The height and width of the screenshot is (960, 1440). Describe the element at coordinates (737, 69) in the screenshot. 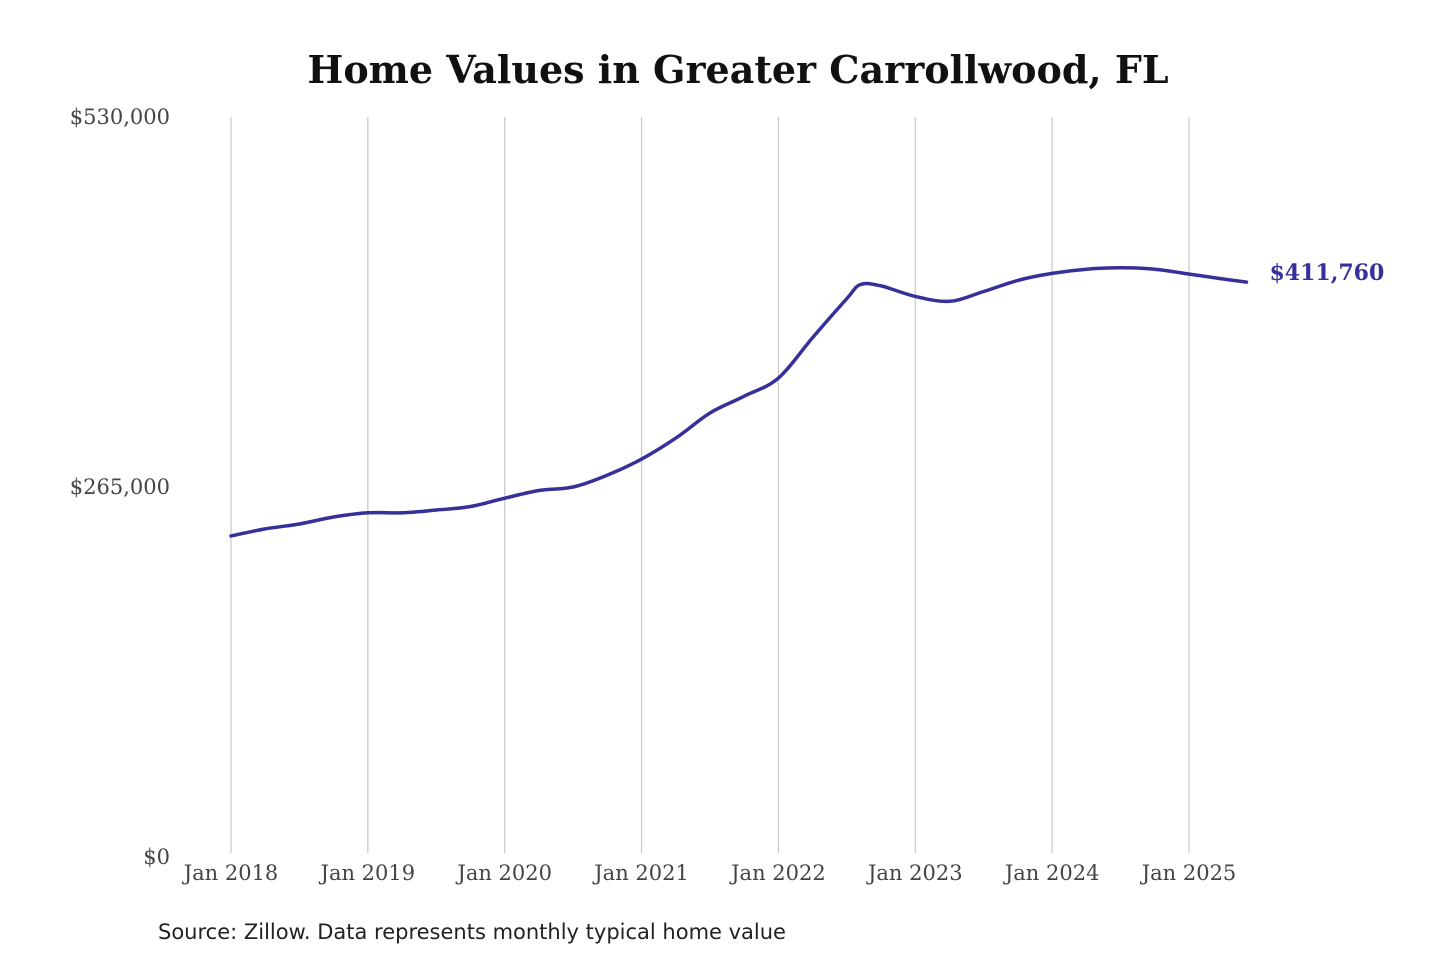

I see `chart-title: Home Values in Greater Carrollwood, FL` at that location.